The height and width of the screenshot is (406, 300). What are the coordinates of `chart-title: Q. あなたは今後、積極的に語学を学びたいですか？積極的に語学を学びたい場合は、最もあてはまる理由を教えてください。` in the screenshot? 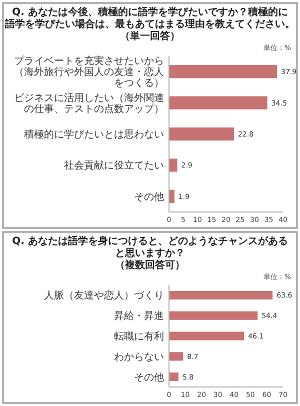 It's located at (149, 18).